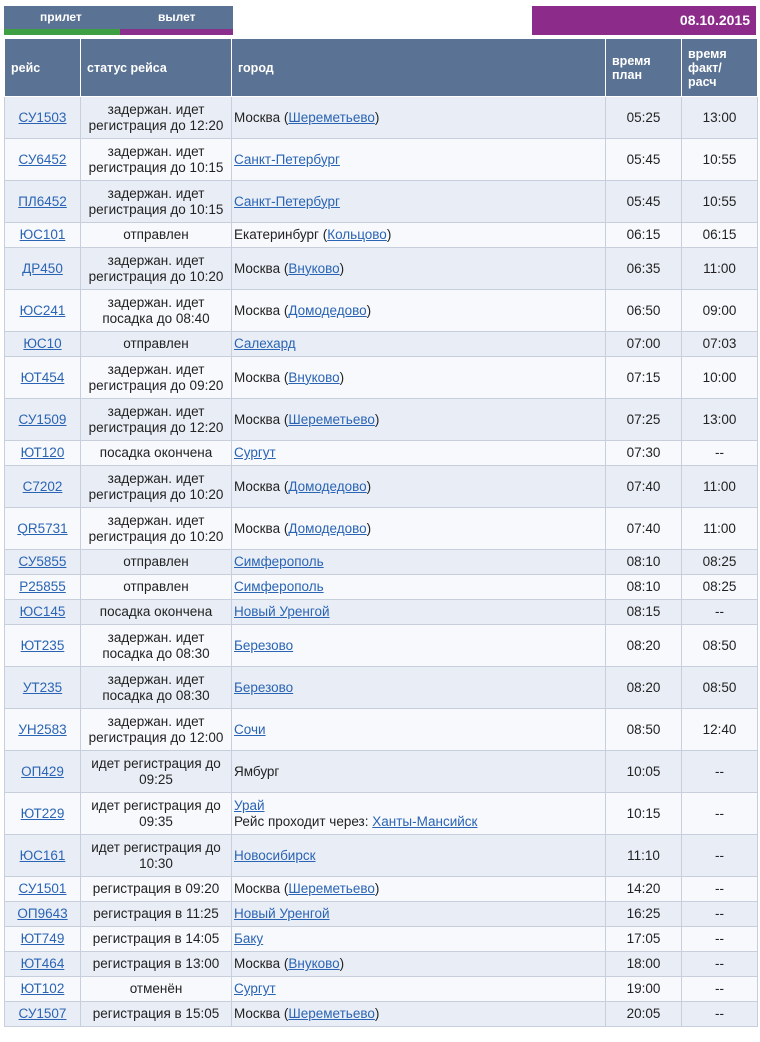 This screenshot has height=1042, width=760. I want to click on planned-time: 18:00, so click(643, 964).